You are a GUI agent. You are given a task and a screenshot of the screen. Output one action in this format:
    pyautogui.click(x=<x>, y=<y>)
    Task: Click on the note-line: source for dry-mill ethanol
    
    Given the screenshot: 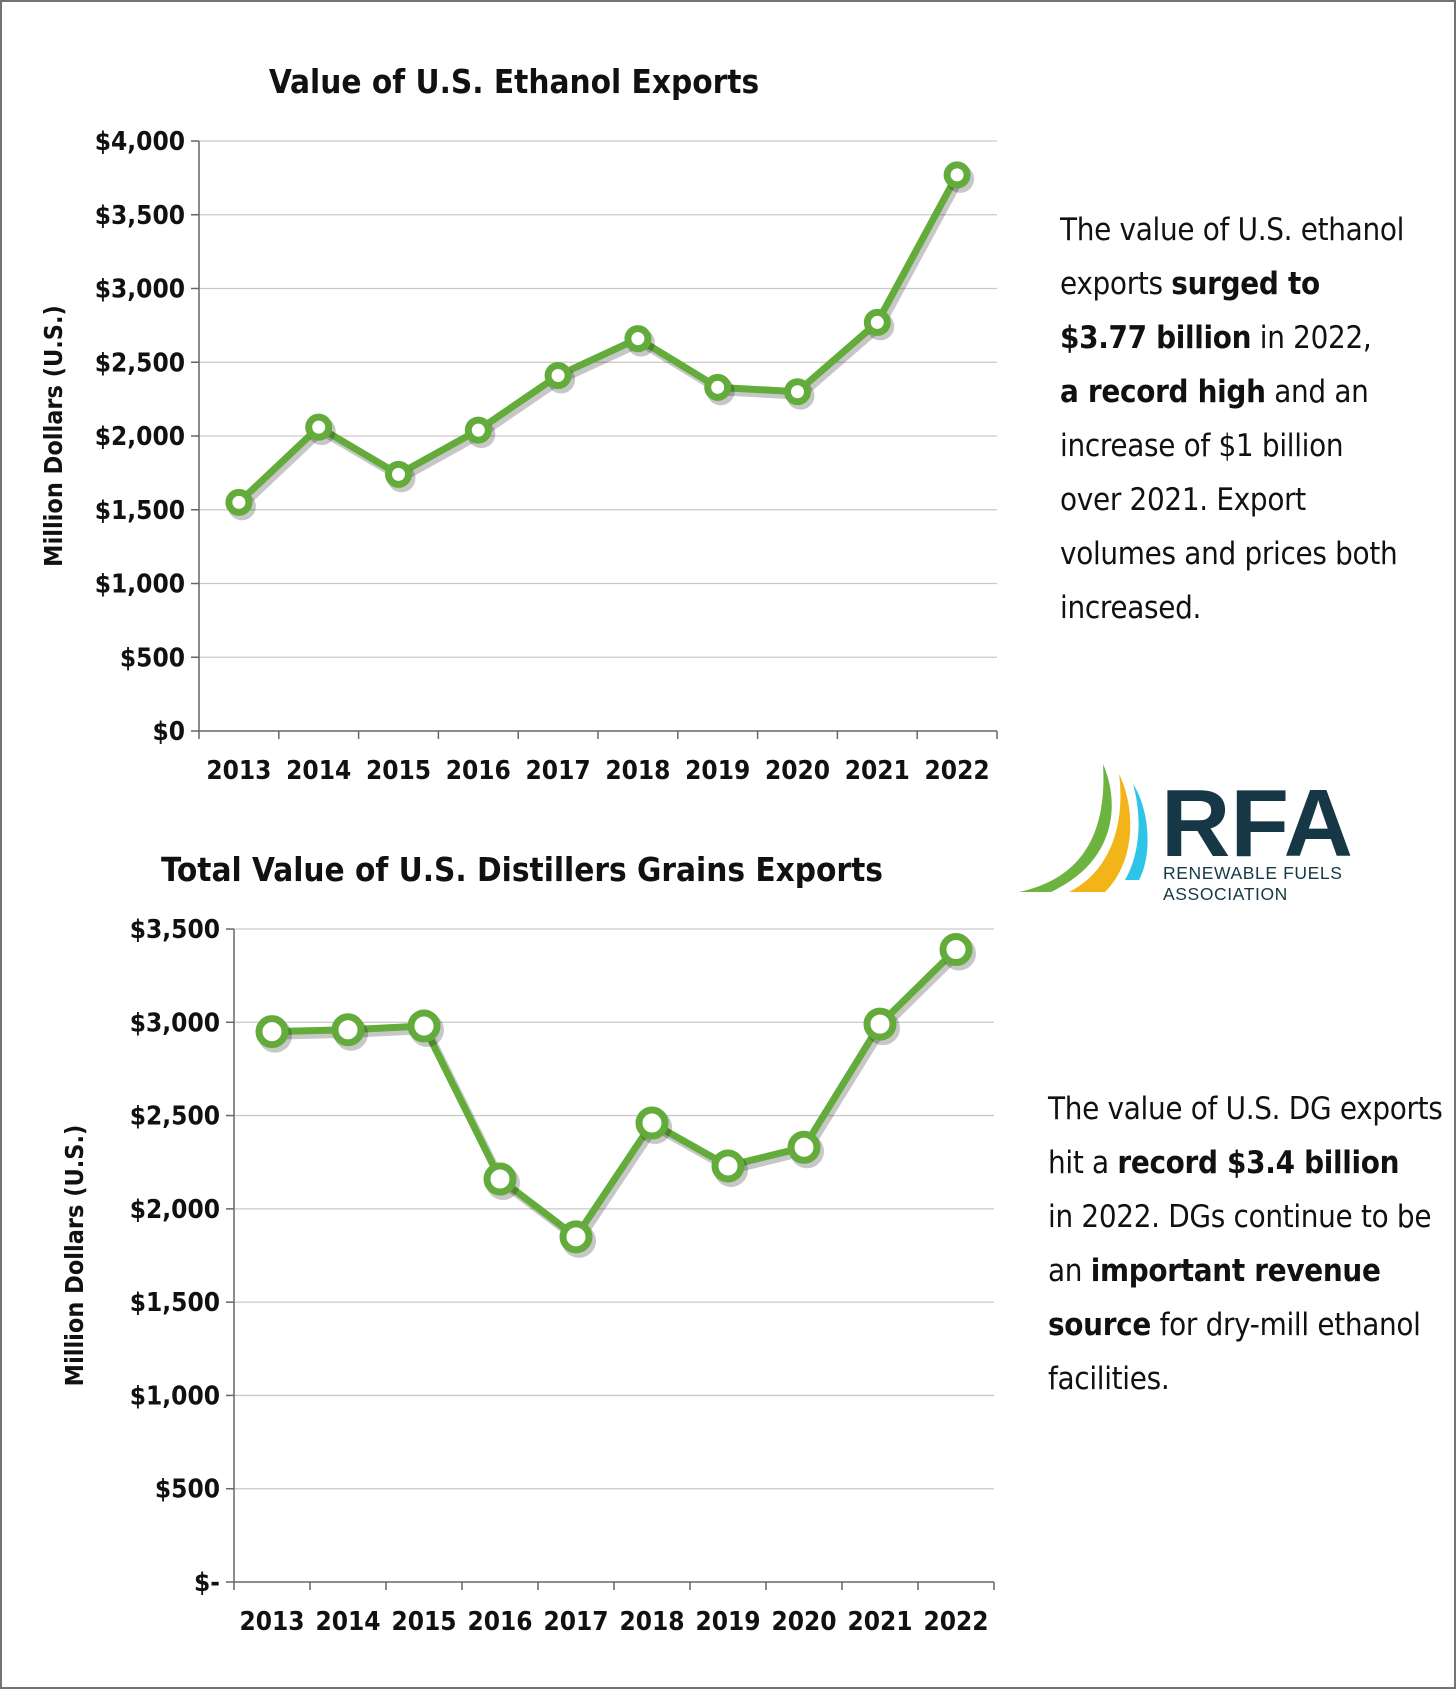 What is the action you would take?
    pyautogui.click(x=1248, y=1325)
    